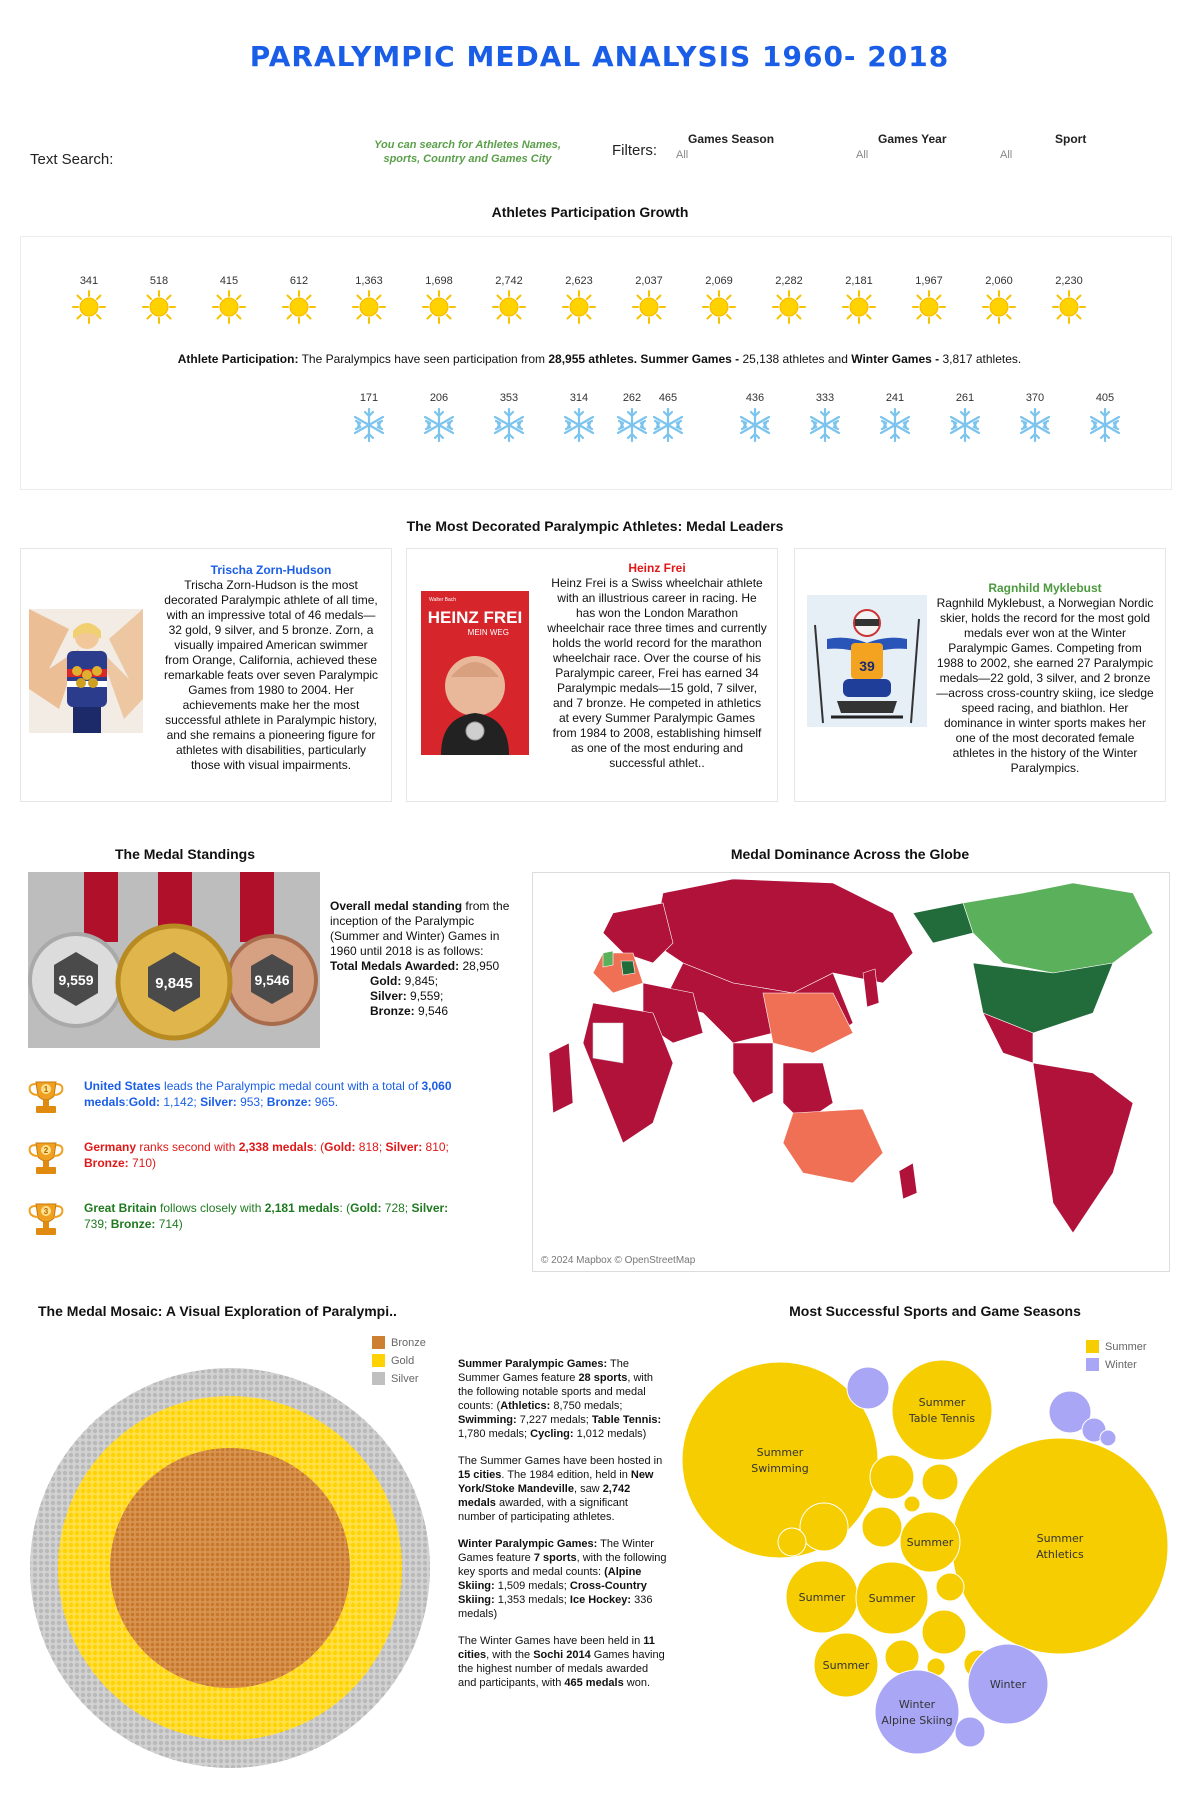 The height and width of the screenshot is (1799, 1199). What do you see at coordinates (439, 301) in the screenshot?
I see `summer-games-cell: 1,698` at bounding box center [439, 301].